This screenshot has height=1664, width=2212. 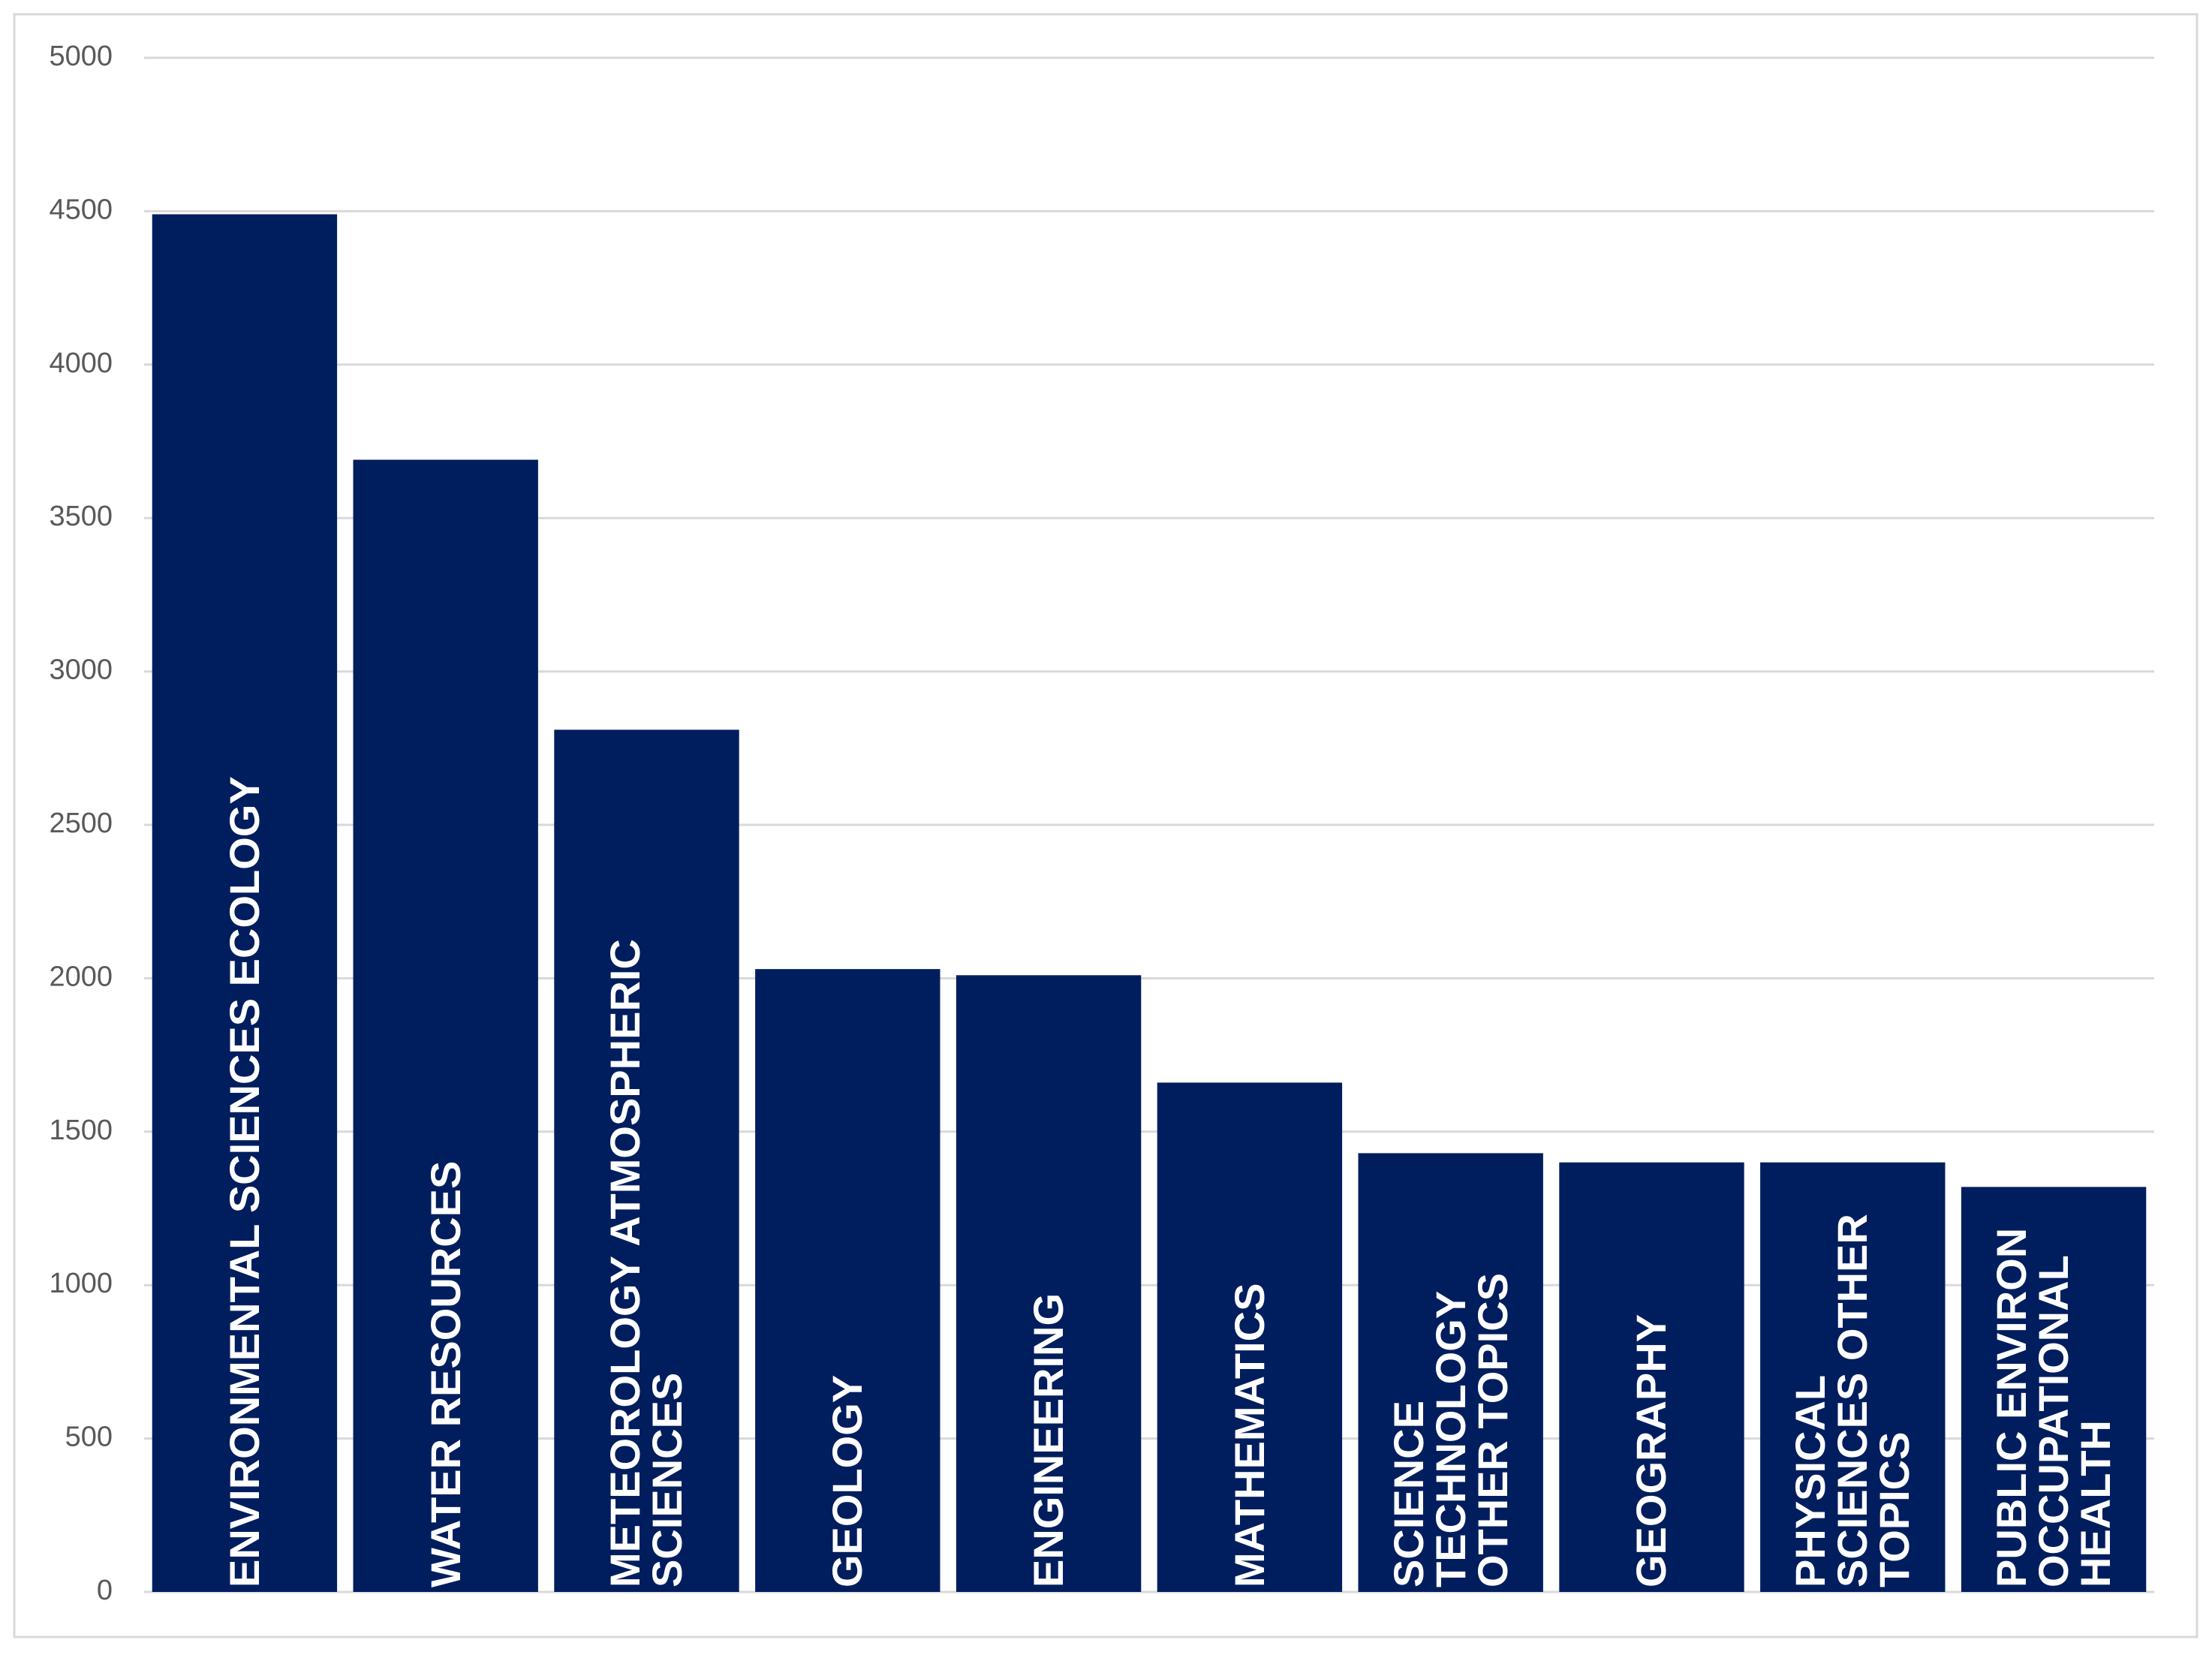 What do you see at coordinates (1852, 1401) in the screenshot?
I see `bar-label: PHYSICAL SCIENCES OTHER TOPICS` at bounding box center [1852, 1401].